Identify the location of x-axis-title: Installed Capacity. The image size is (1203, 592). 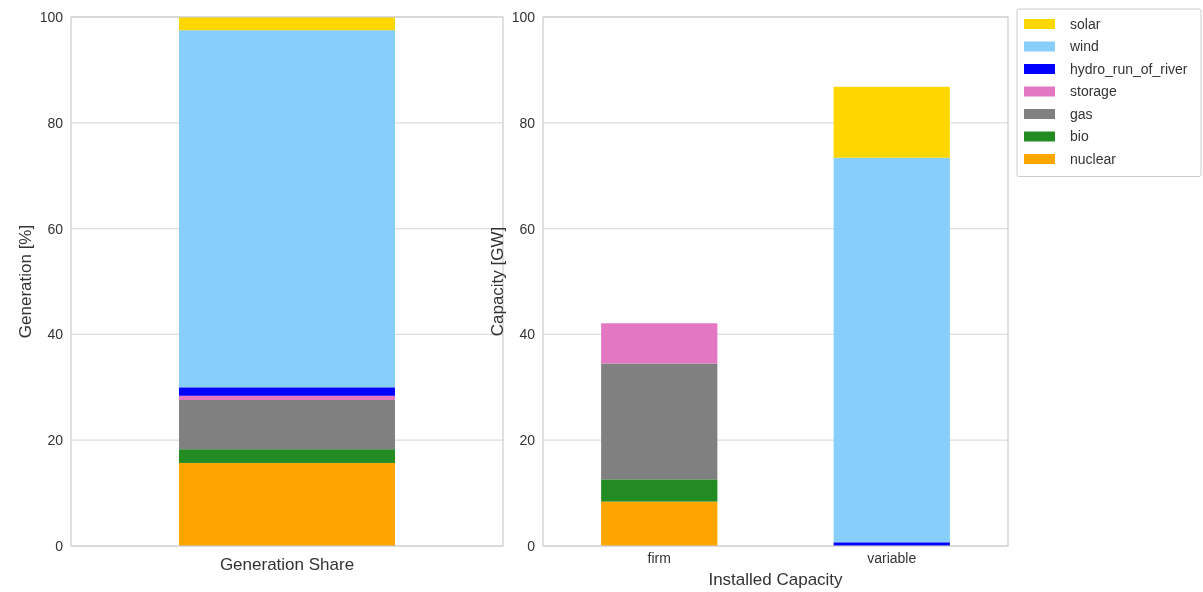
(776, 579).